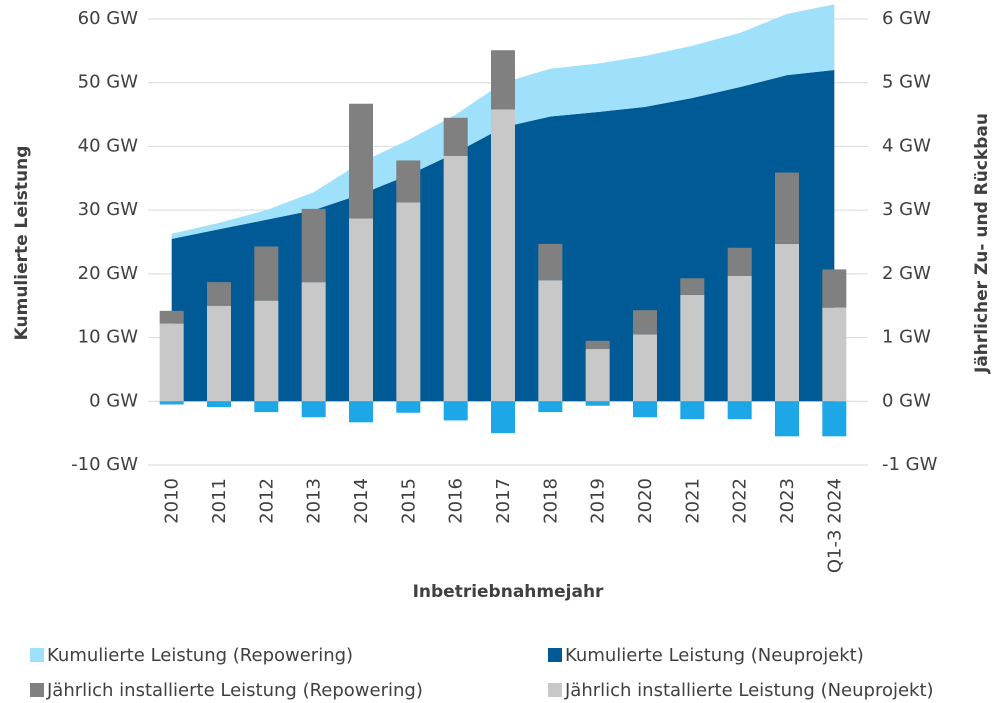 The height and width of the screenshot is (703, 996). What do you see at coordinates (456, 501) in the screenshot?
I see `x-tick-label: 2016` at bounding box center [456, 501].